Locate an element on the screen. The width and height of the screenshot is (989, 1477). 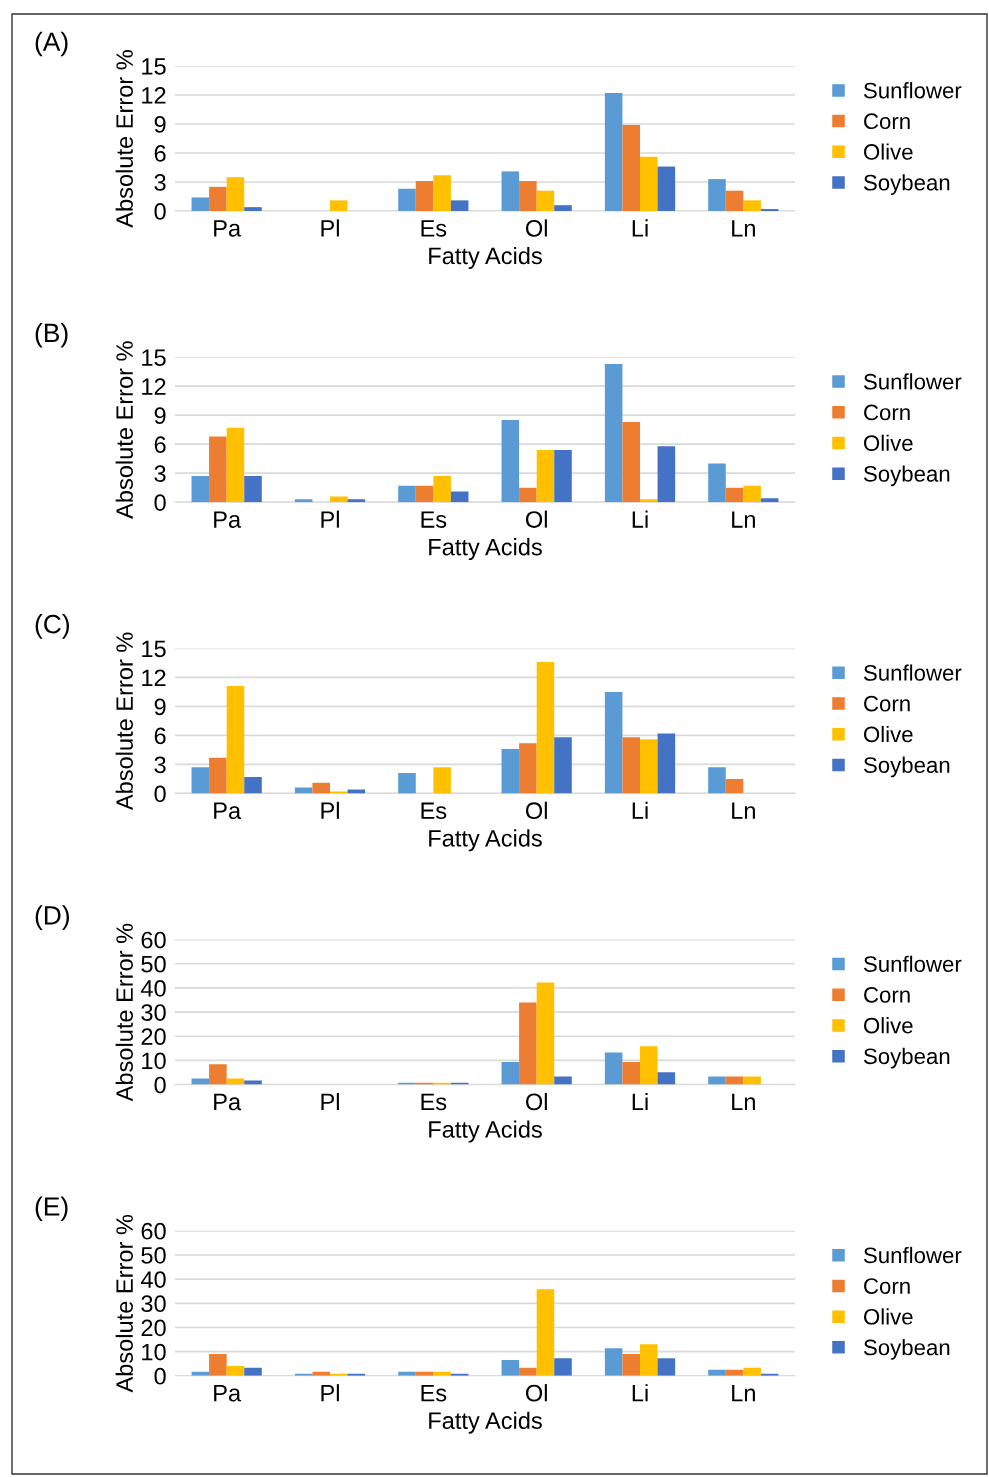
y-tick-label: 12 is located at coordinates (154, 386).